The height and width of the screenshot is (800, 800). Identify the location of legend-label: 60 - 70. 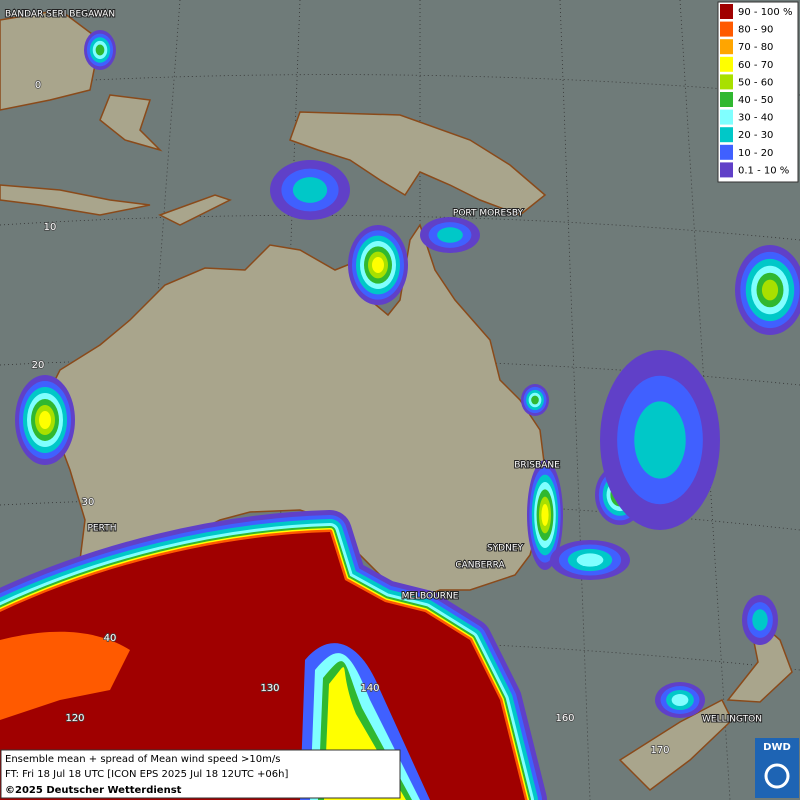
(755, 65).